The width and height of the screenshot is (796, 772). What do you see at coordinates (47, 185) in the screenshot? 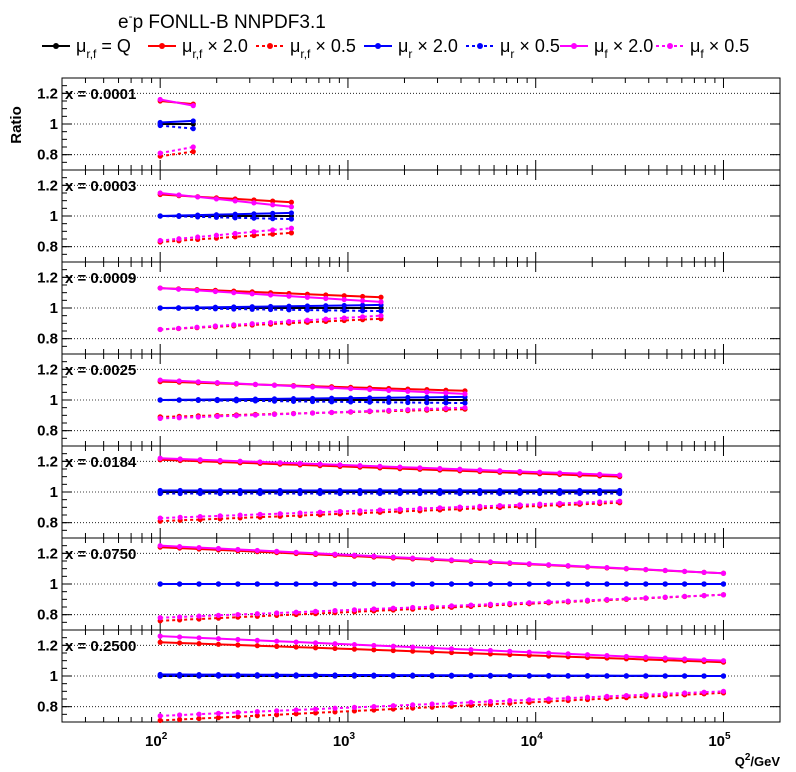
I see `y-tick-label: 1.2` at bounding box center [47, 185].